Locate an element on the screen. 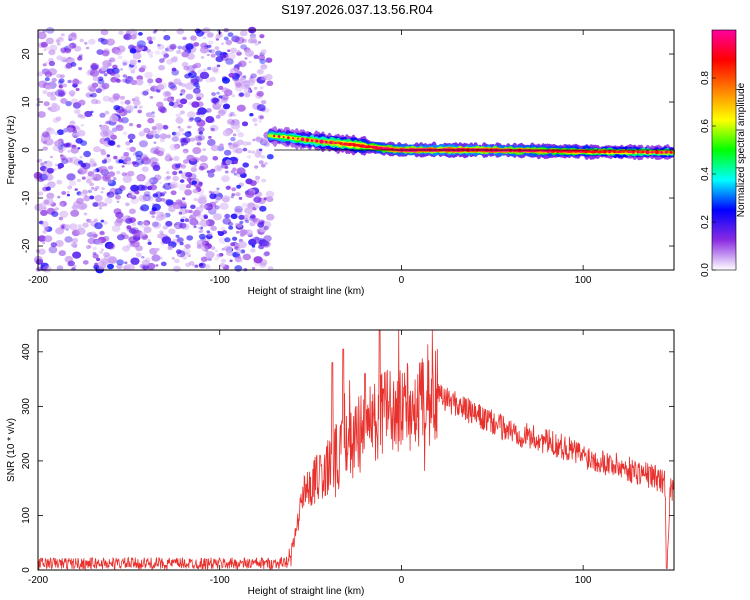 The height and width of the screenshot is (600, 750). figure-title: S197.2026.037.13.56.R04 is located at coordinates (357, 9).